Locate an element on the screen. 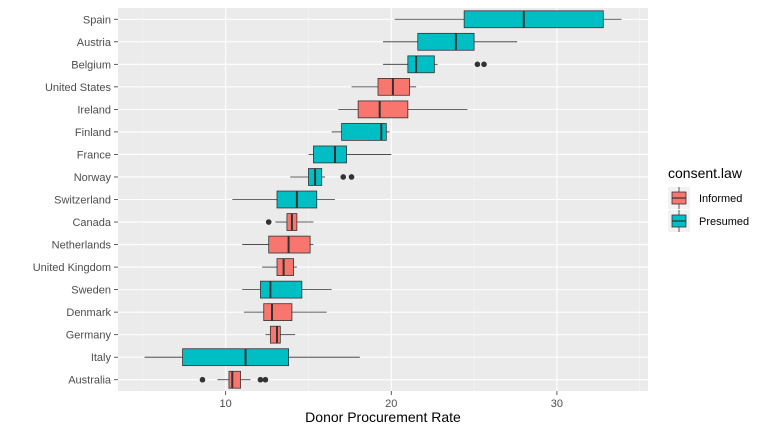 The image size is (768, 432). box-germany is located at coordinates (280, 334).